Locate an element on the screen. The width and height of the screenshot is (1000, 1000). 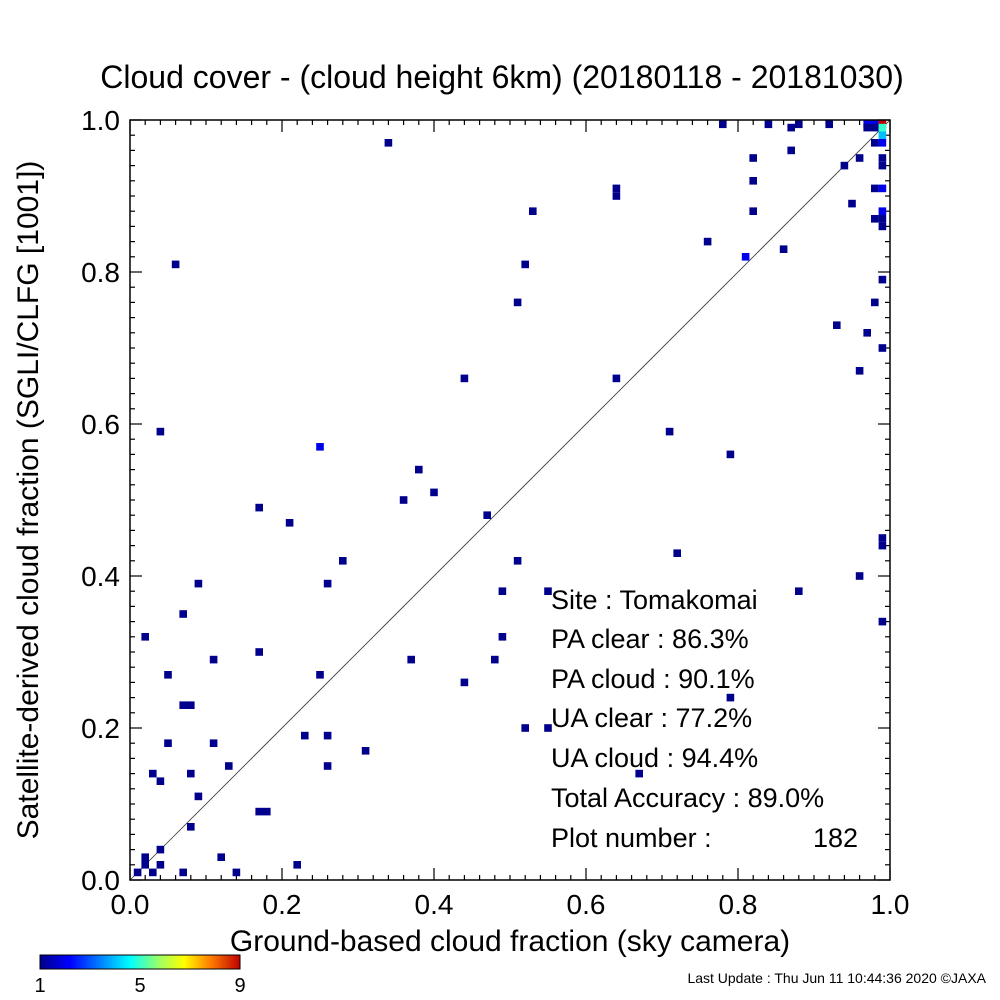
x-tick-label: 0.2 is located at coordinates (282, 904).